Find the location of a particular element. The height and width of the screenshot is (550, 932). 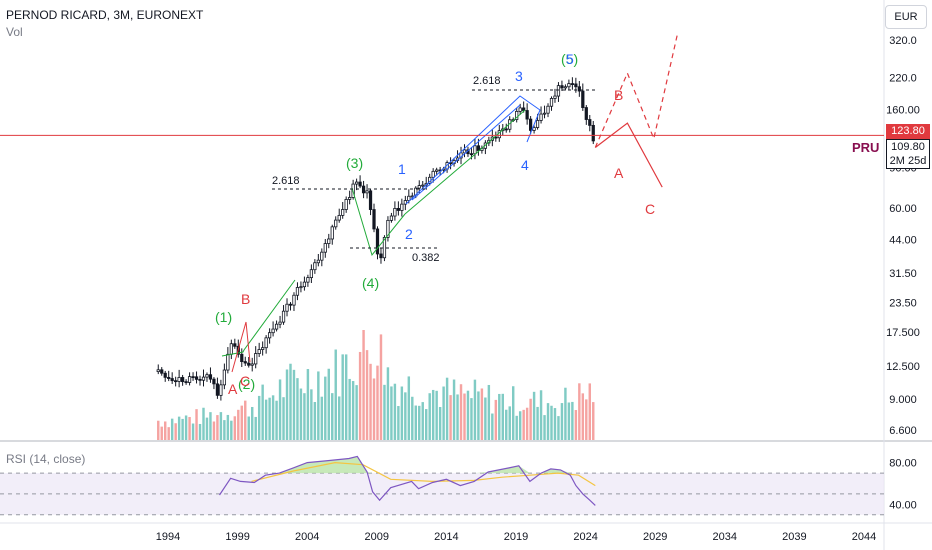

price-tick-label: 23.50 is located at coordinates (903, 303).